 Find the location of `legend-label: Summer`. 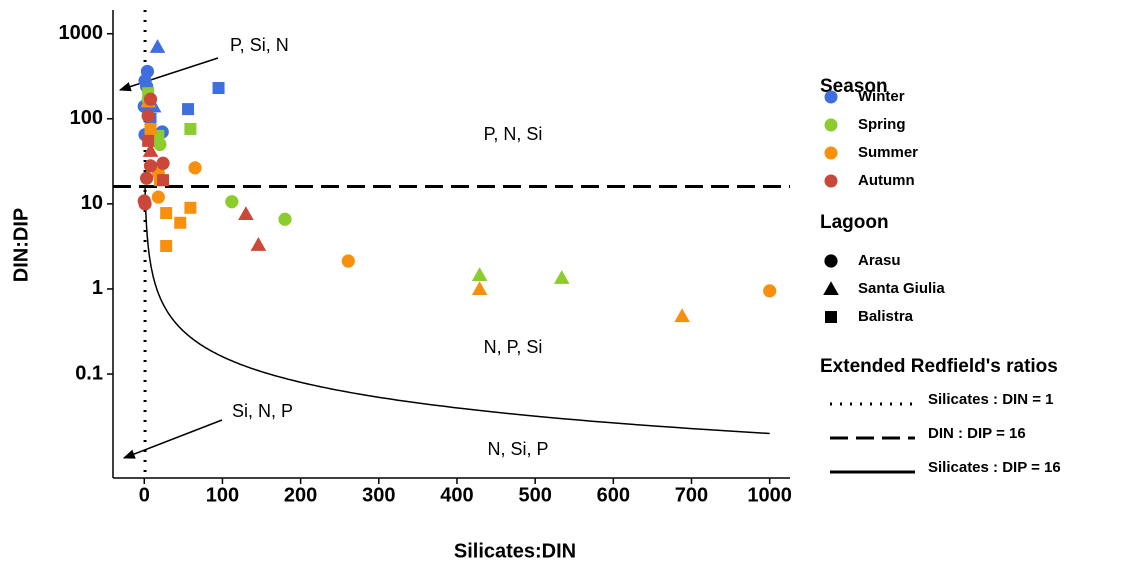

legend-label: Summer is located at coordinates (888, 152).